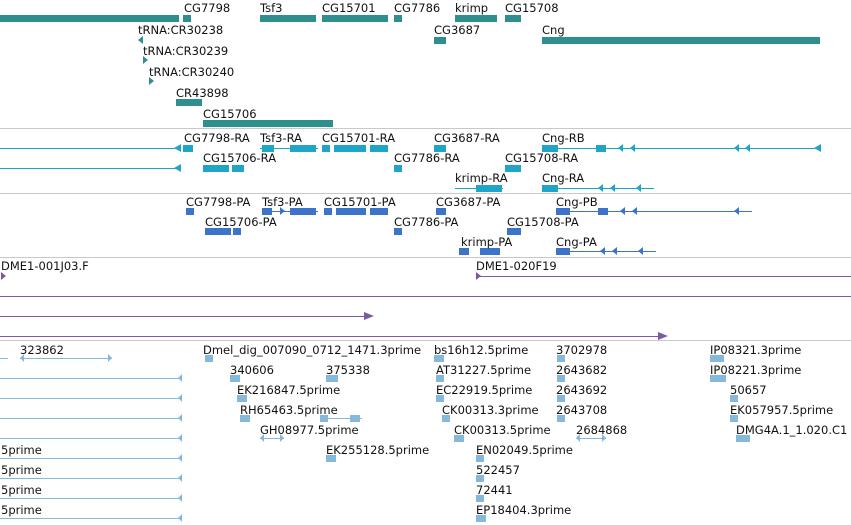 This screenshot has width=851, height=525. Describe the element at coordinates (481, 350) in the screenshot. I see `est-label: bs16h12.5prime` at that location.